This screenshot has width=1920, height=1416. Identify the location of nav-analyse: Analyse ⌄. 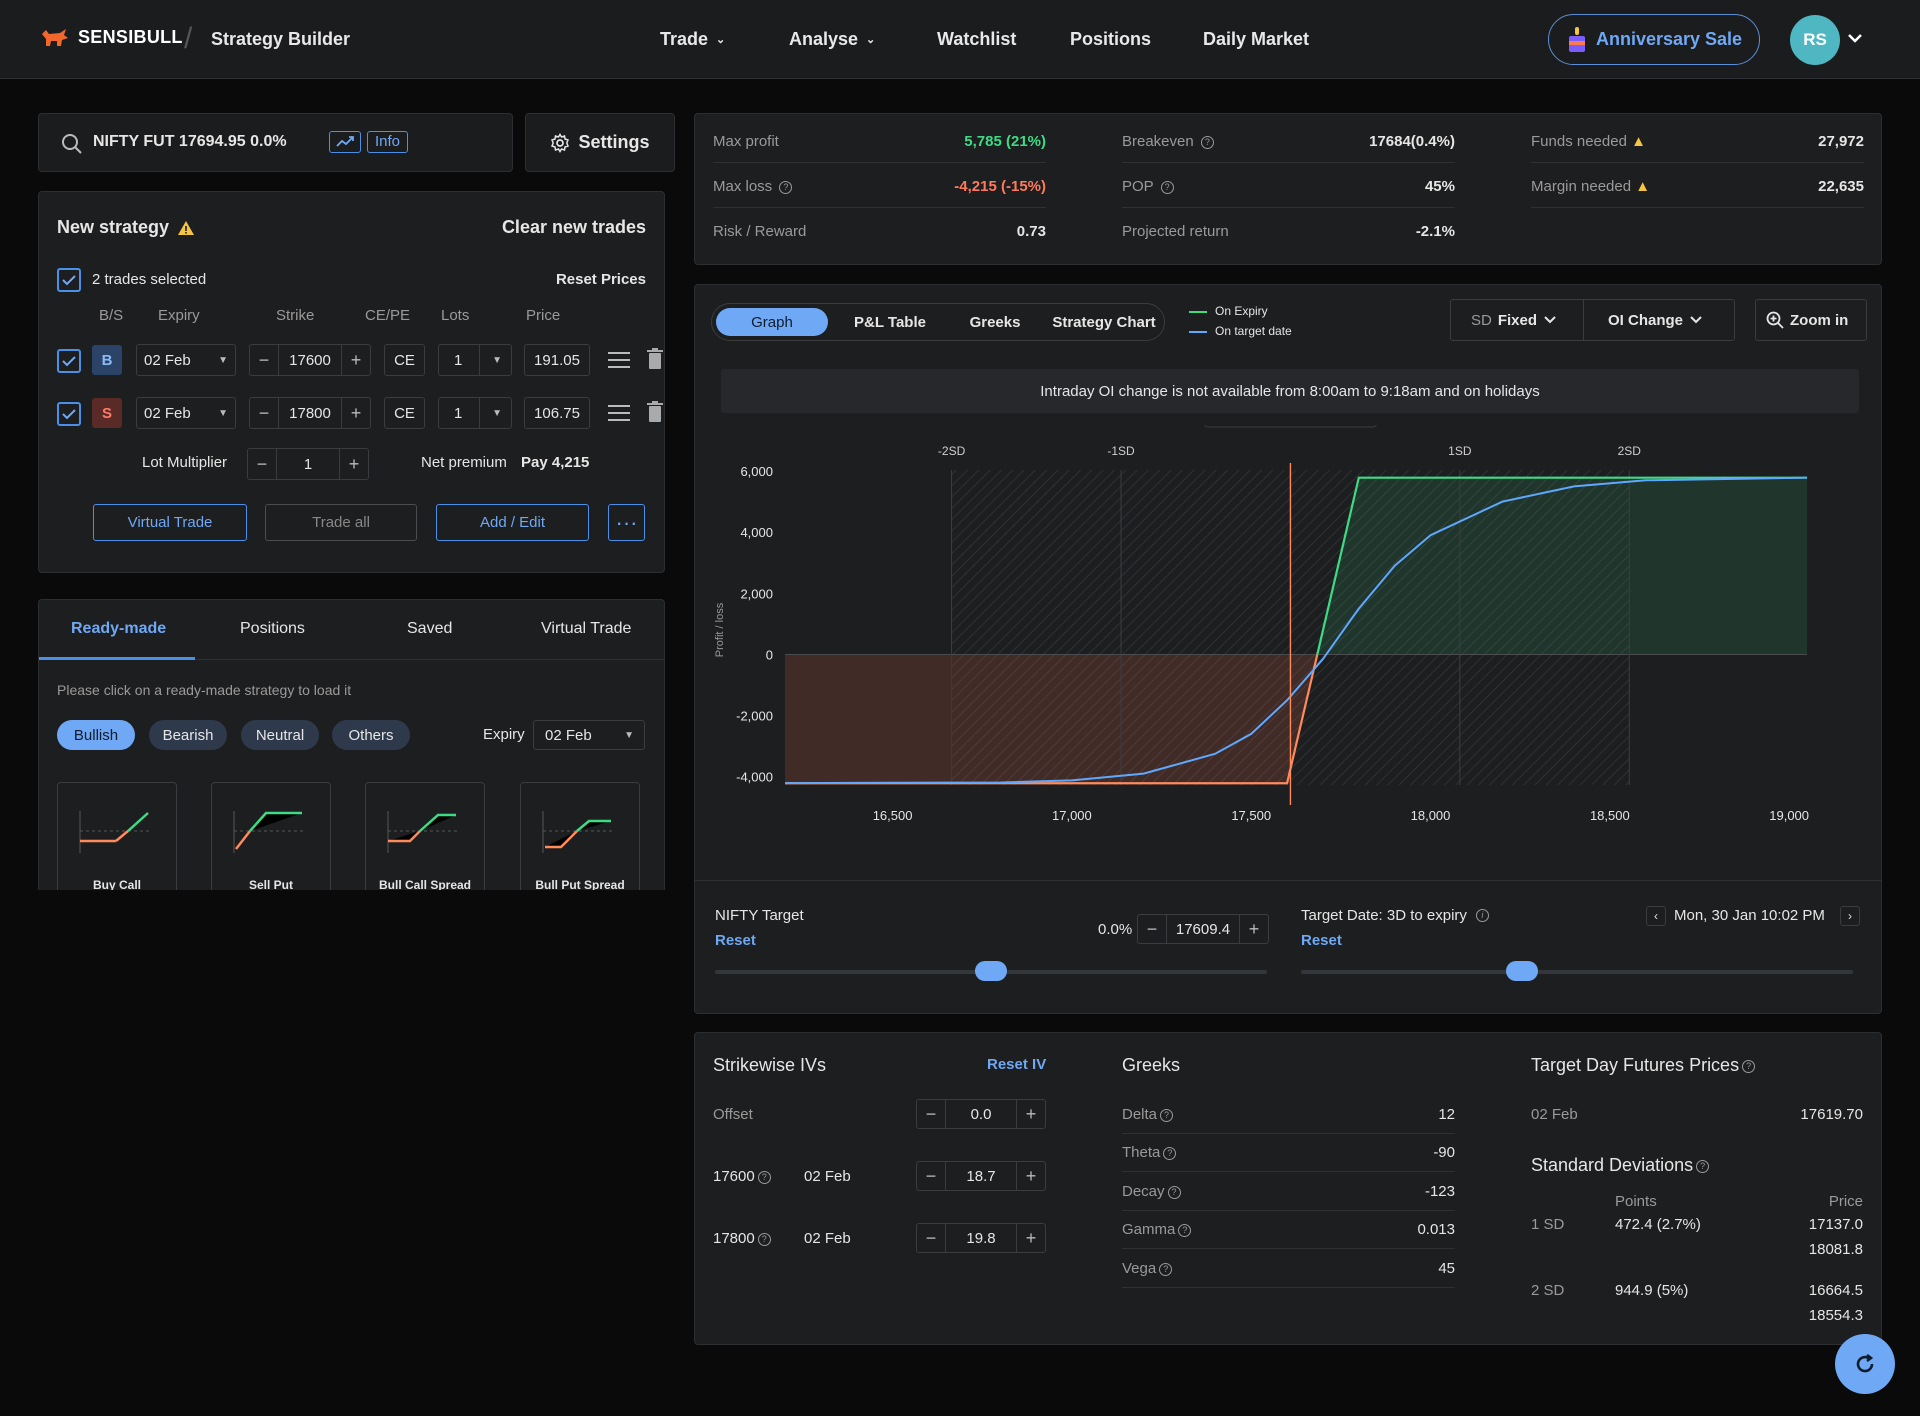
(832, 39).